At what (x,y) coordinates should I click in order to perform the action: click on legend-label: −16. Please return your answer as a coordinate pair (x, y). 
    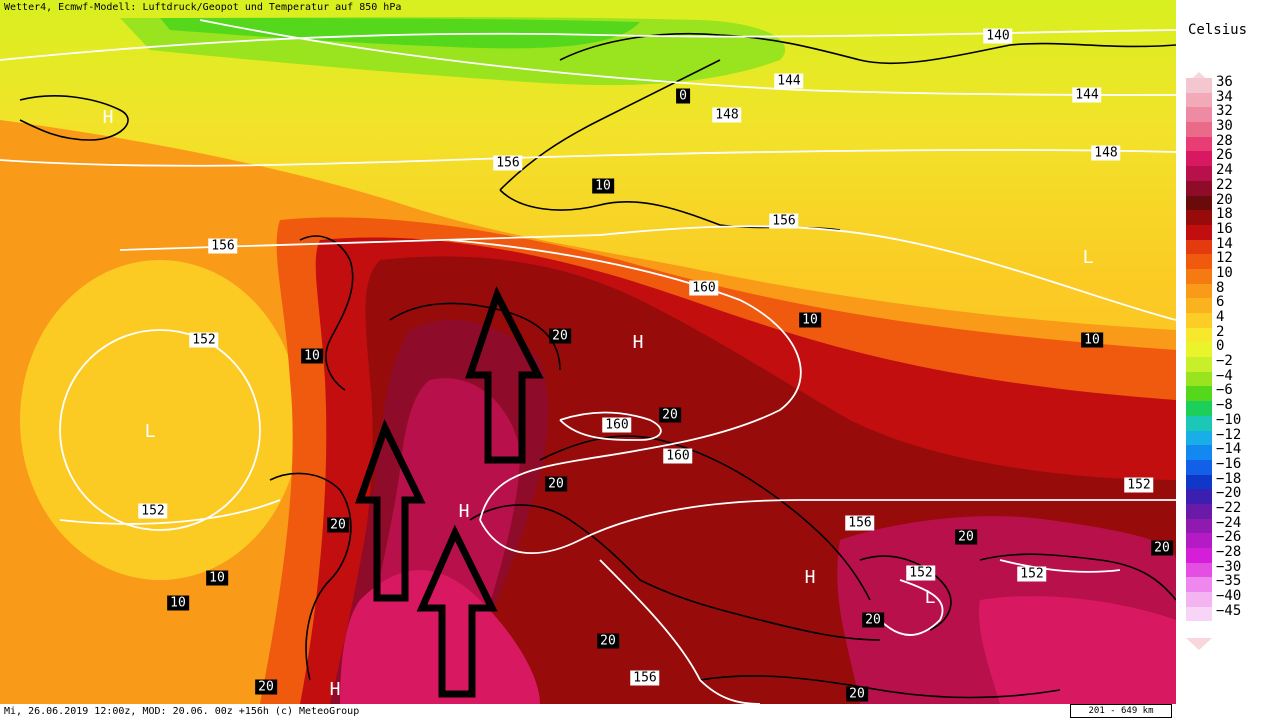
    Looking at the image, I should click on (1229, 463).